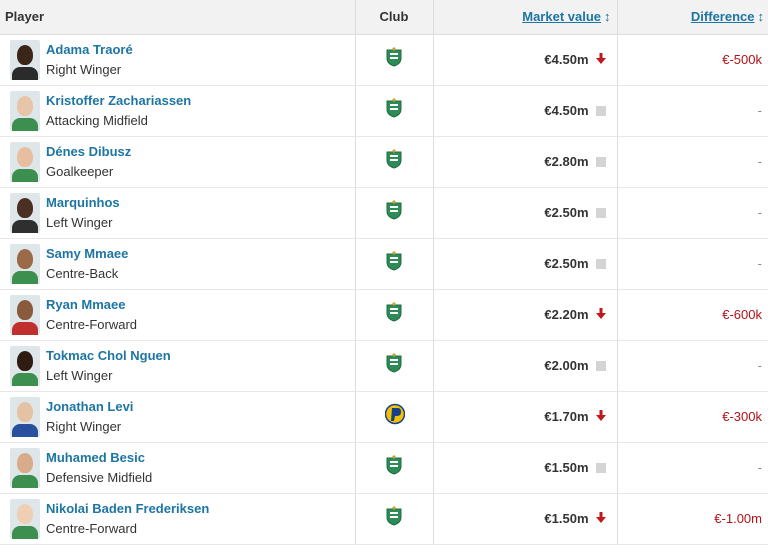 Image resolution: width=768 pixels, height=546 pixels. I want to click on table-header-row: Player Club Market value ↕ Difference ↕, so click(384, 17).